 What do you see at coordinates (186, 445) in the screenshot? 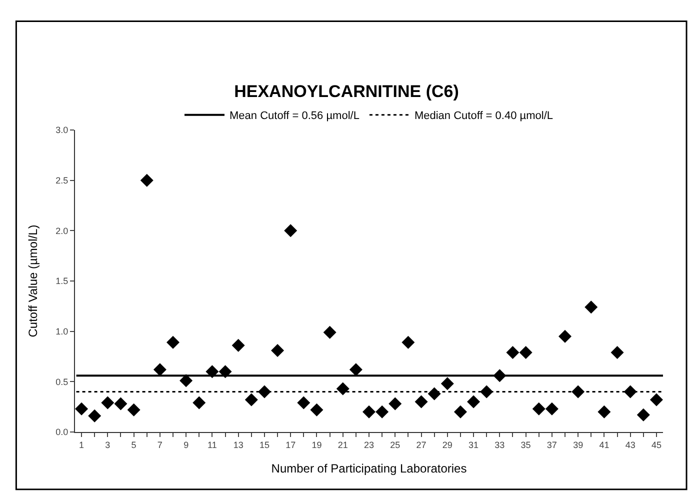
I see `x-tick-label: 9` at bounding box center [186, 445].